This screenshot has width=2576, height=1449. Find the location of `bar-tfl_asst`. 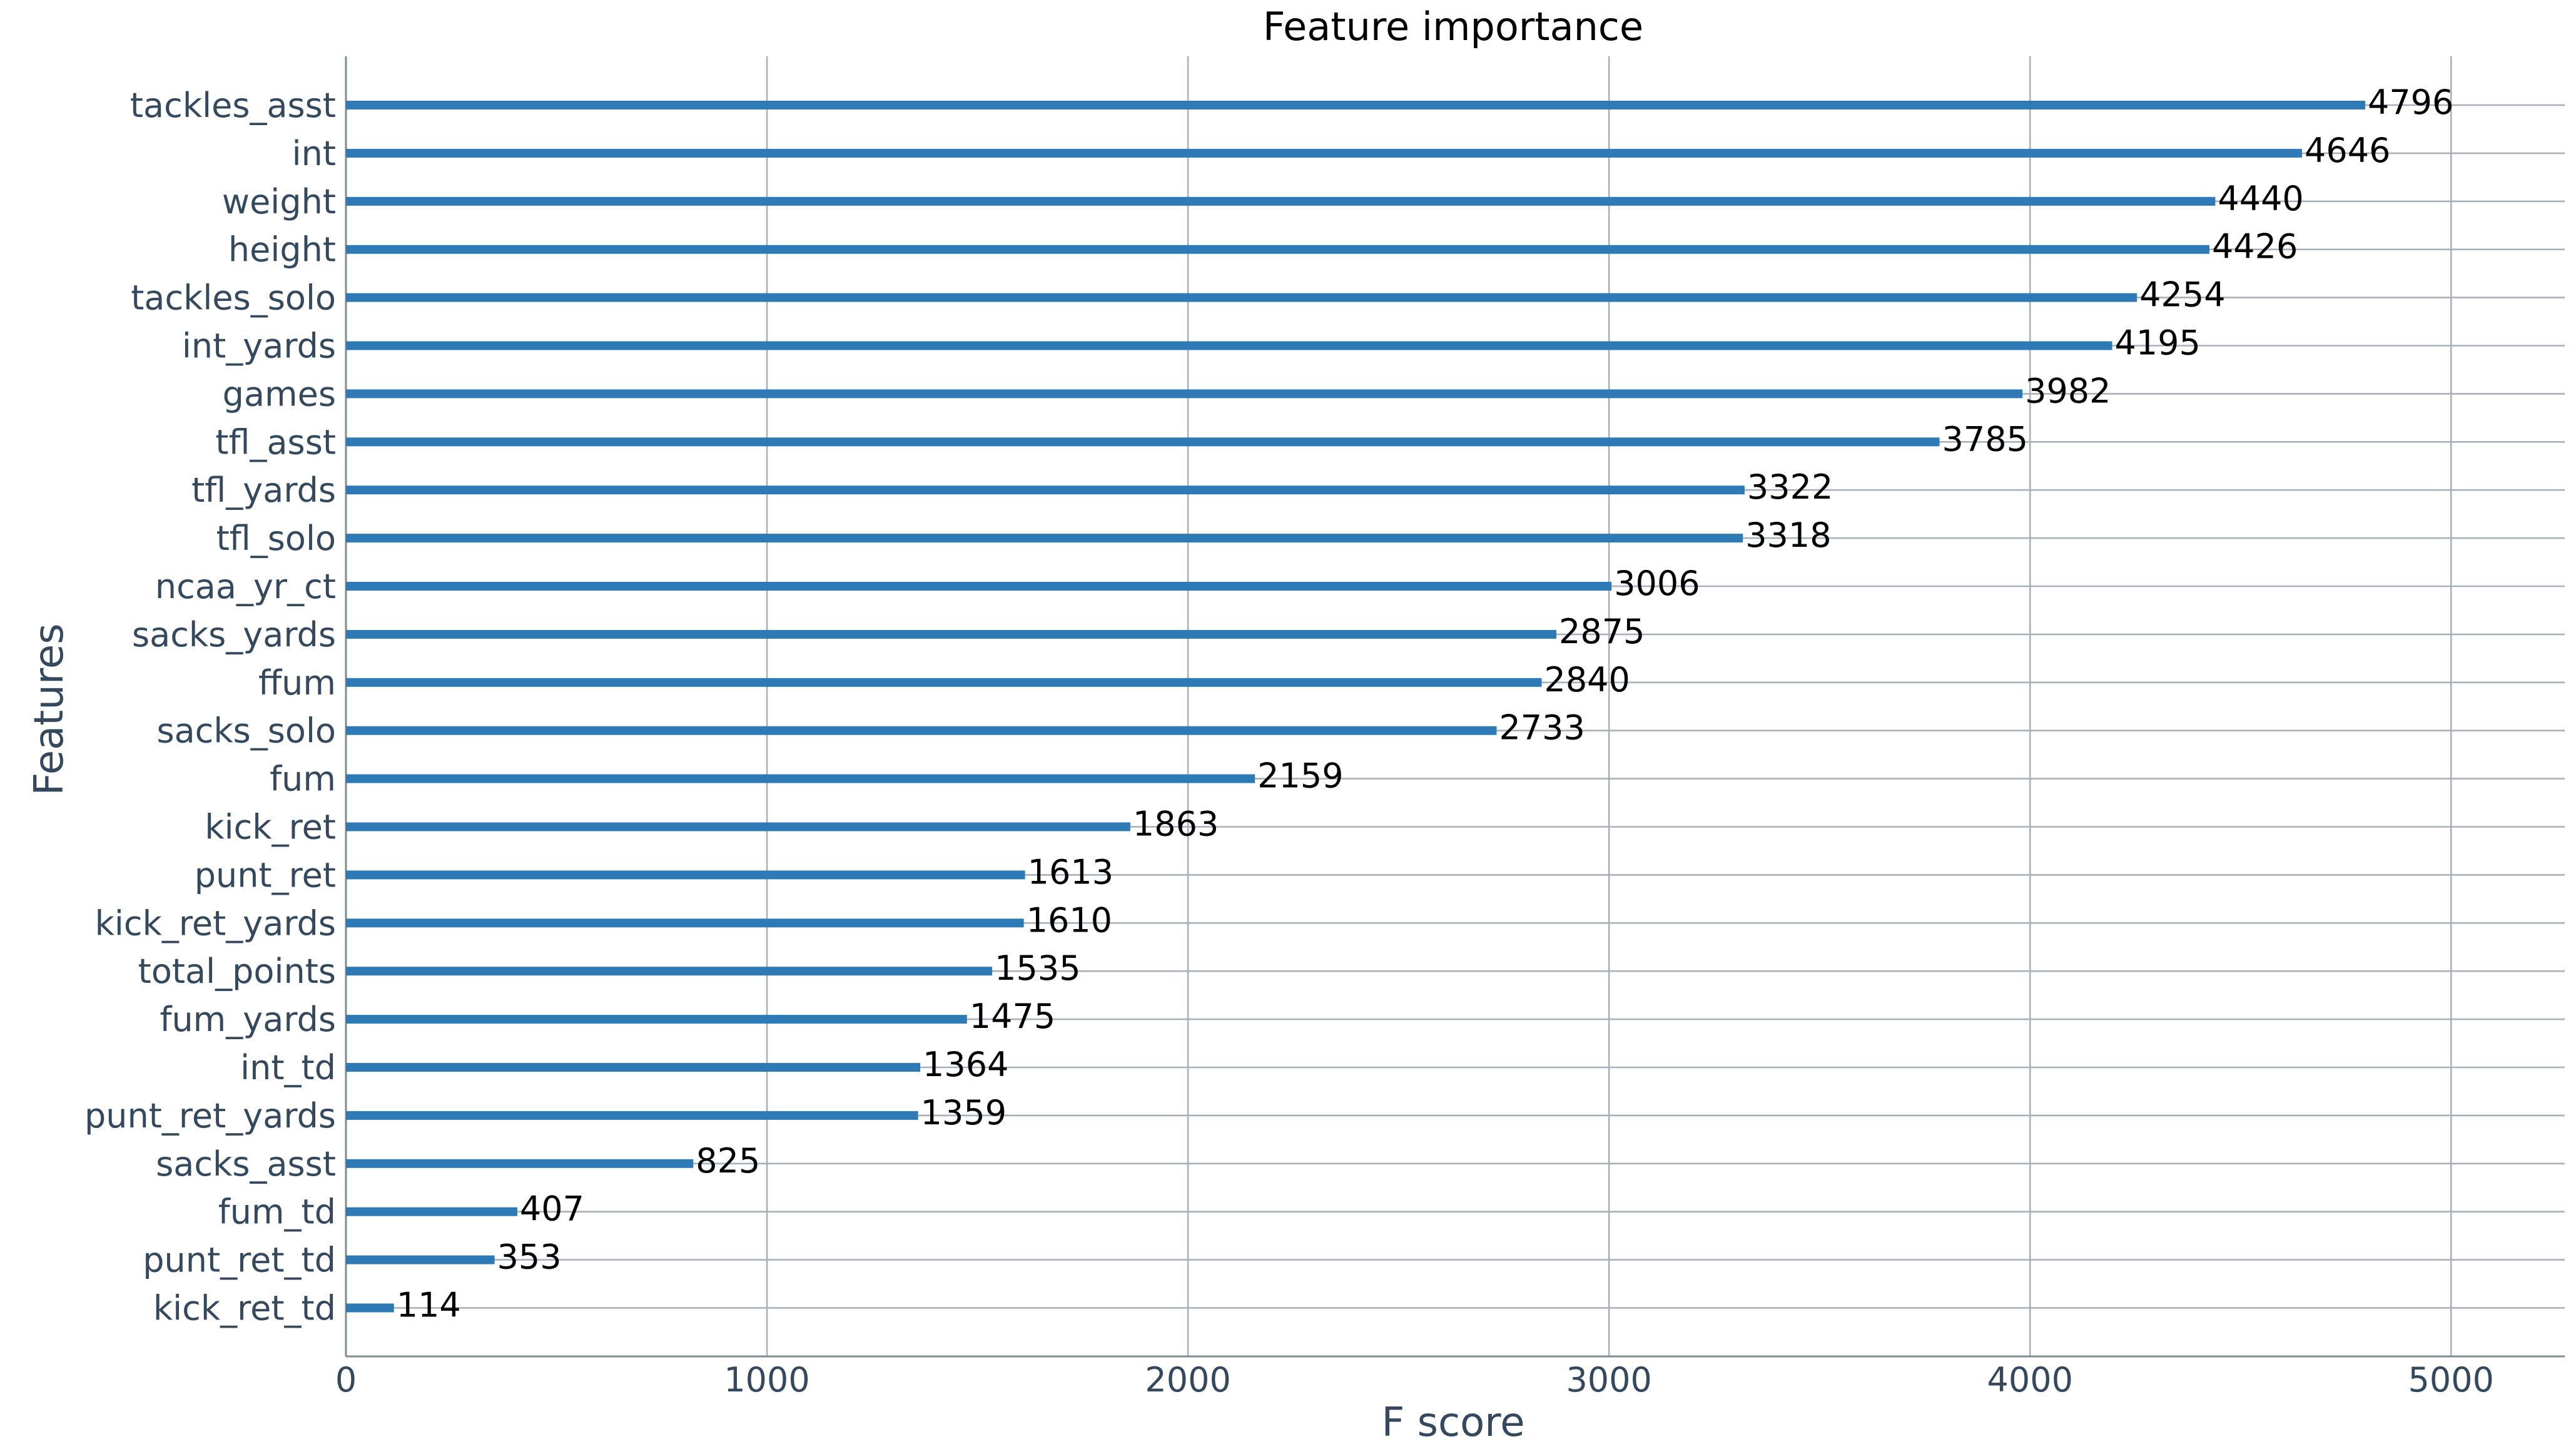

bar-tfl_asst is located at coordinates (1143, 442).